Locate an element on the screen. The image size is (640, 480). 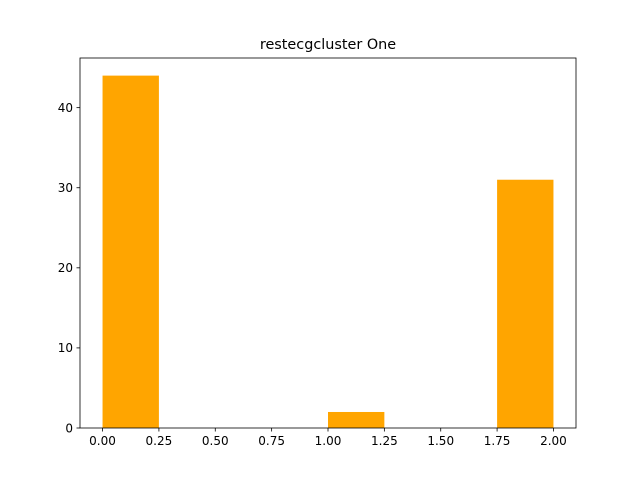
x-tick-label: 1.25 is located at coordinates (384, 441).